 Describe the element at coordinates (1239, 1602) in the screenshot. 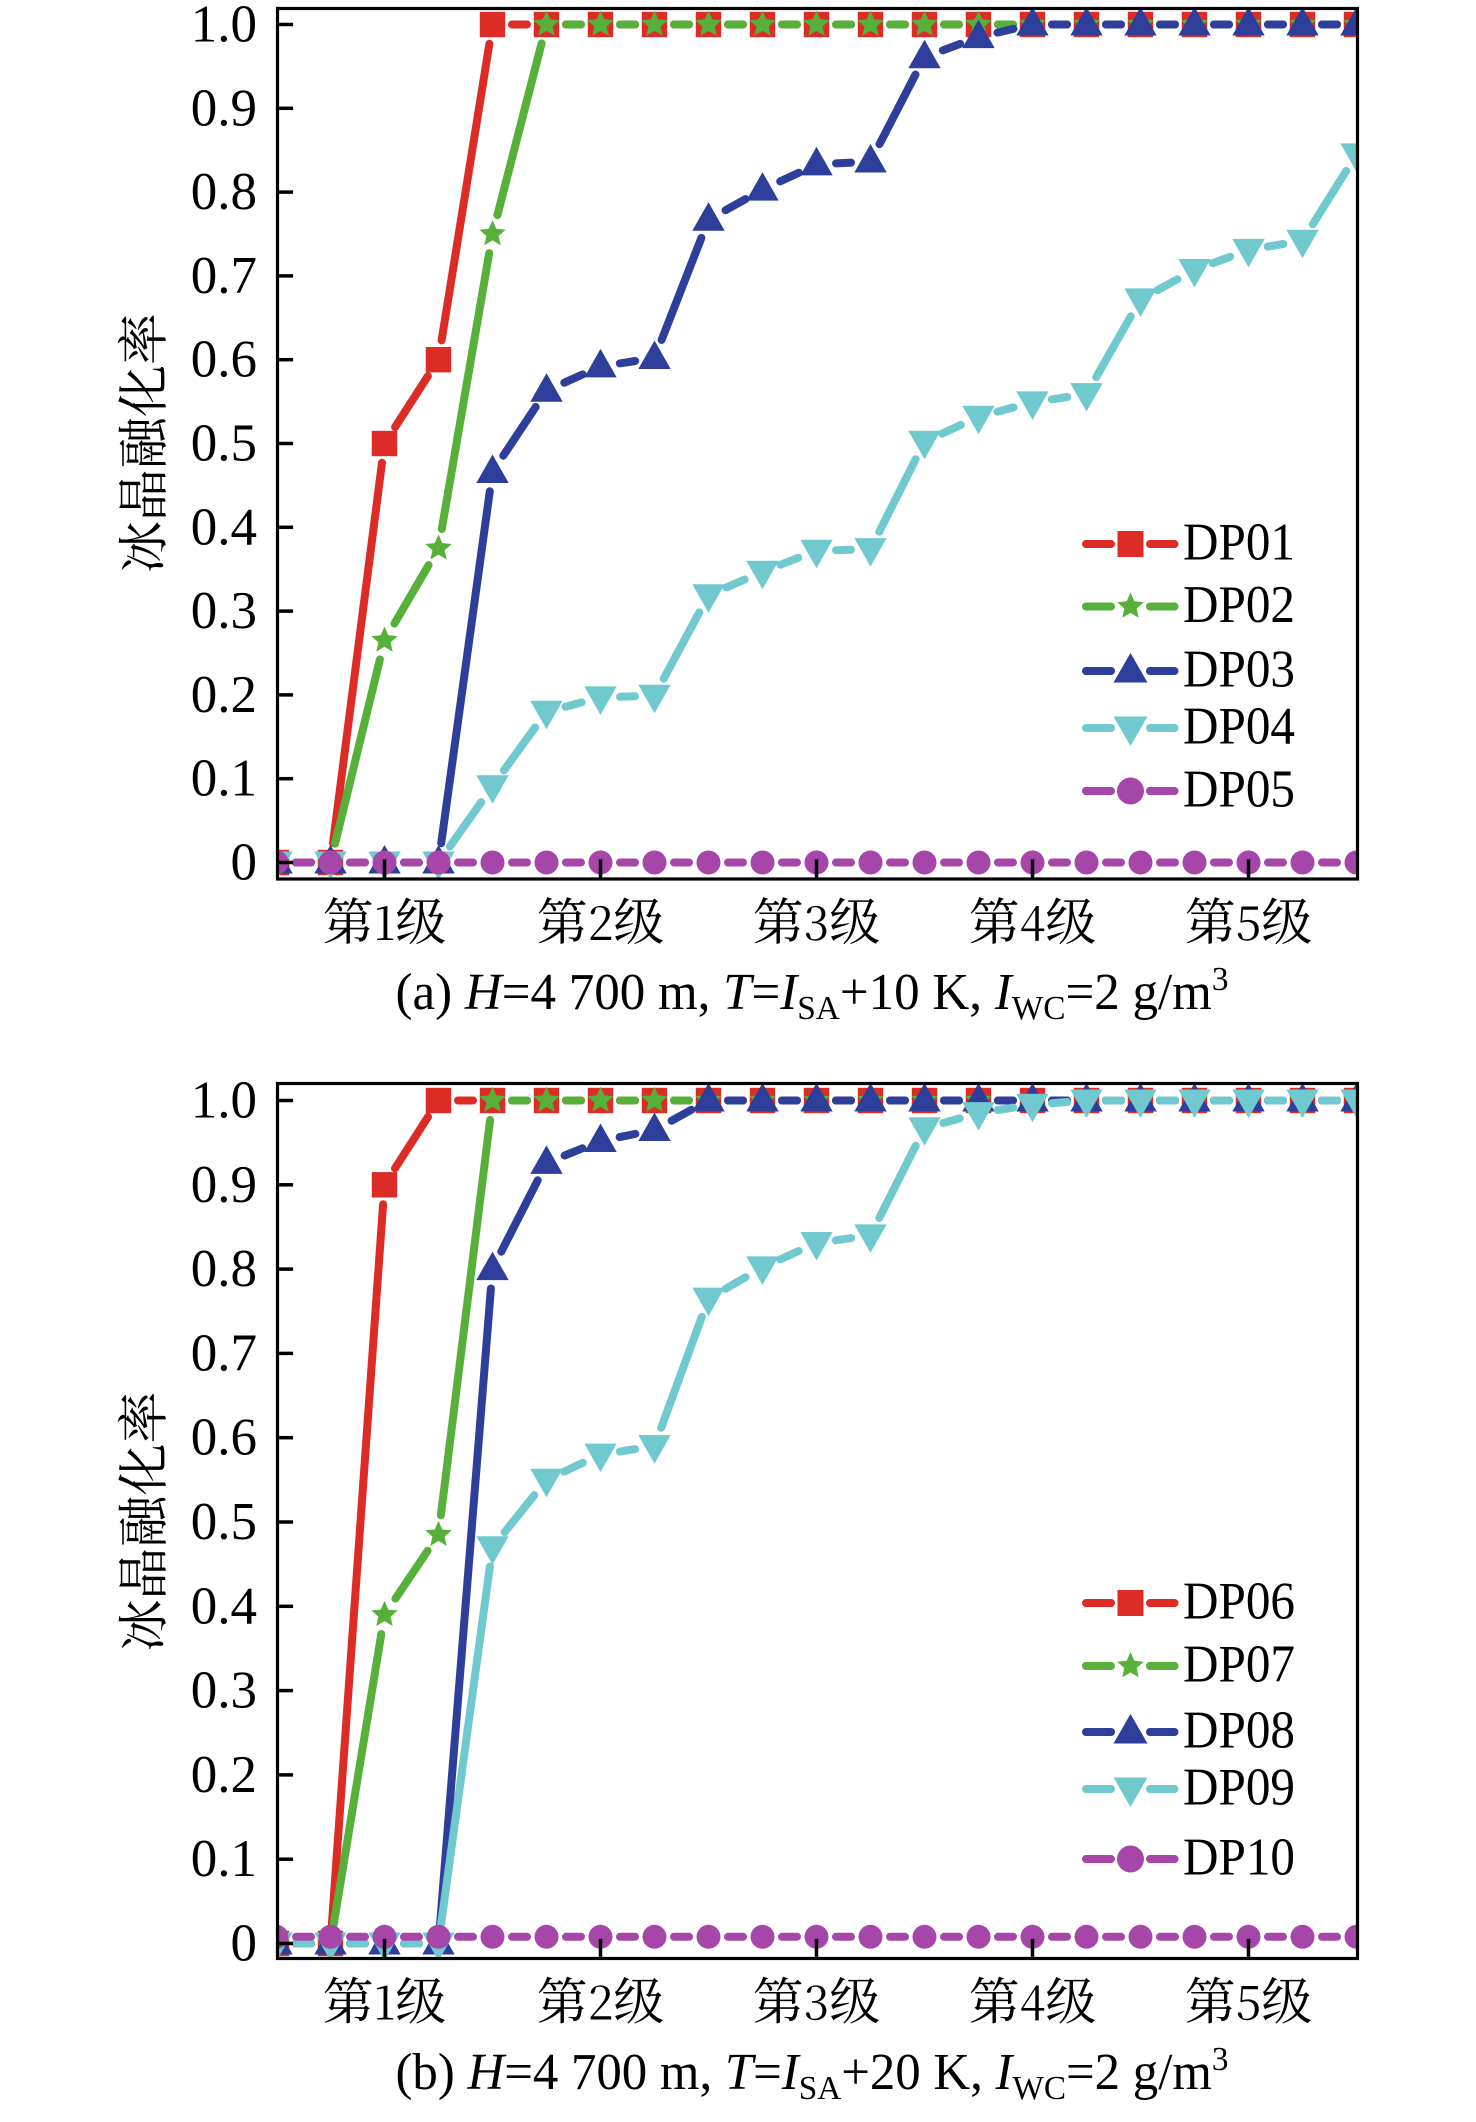

I see `svg-text: DP06` at that location.